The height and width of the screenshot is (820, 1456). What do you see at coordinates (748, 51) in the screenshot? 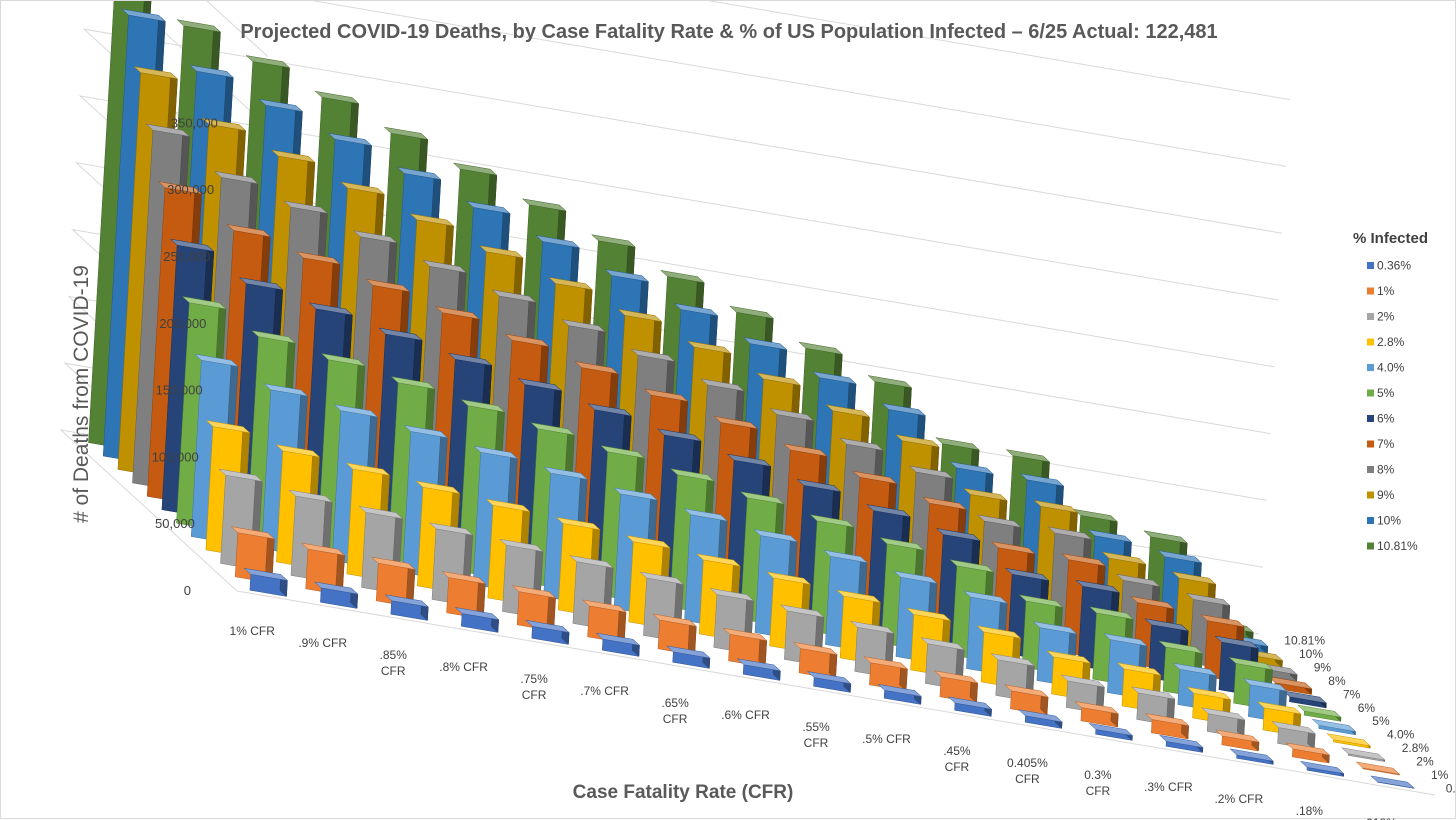
I see `gridline` at bounding box center [748, 51].